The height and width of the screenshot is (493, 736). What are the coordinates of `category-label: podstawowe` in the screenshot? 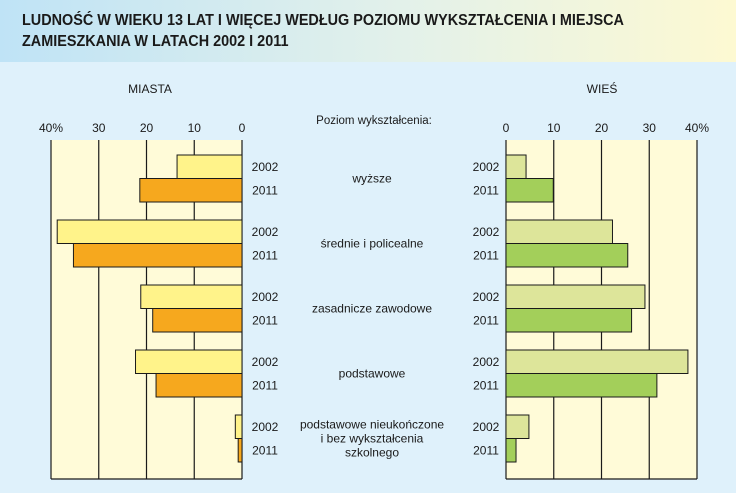 It's located at (372, 374).